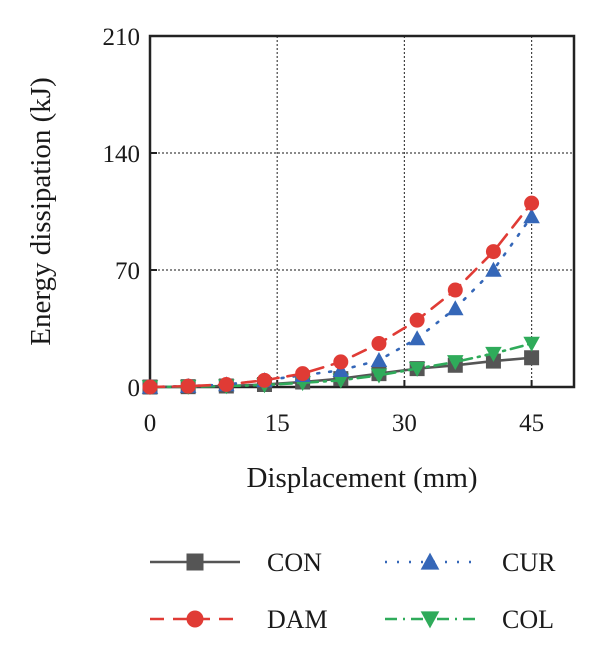  I want to click on legend-label: CUR, so click(529, 562).